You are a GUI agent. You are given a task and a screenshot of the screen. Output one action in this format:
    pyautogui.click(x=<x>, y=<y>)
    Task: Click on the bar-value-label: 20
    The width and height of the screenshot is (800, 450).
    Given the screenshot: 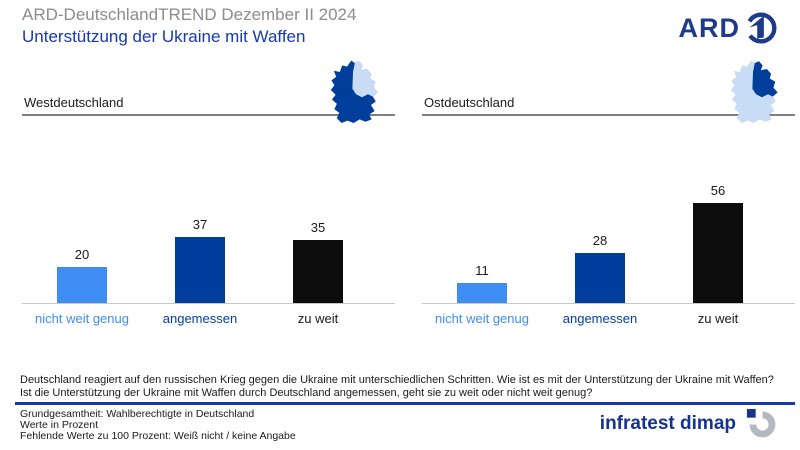 What is the action you would take?
    pyautogui.click(x=82, y=254)
    